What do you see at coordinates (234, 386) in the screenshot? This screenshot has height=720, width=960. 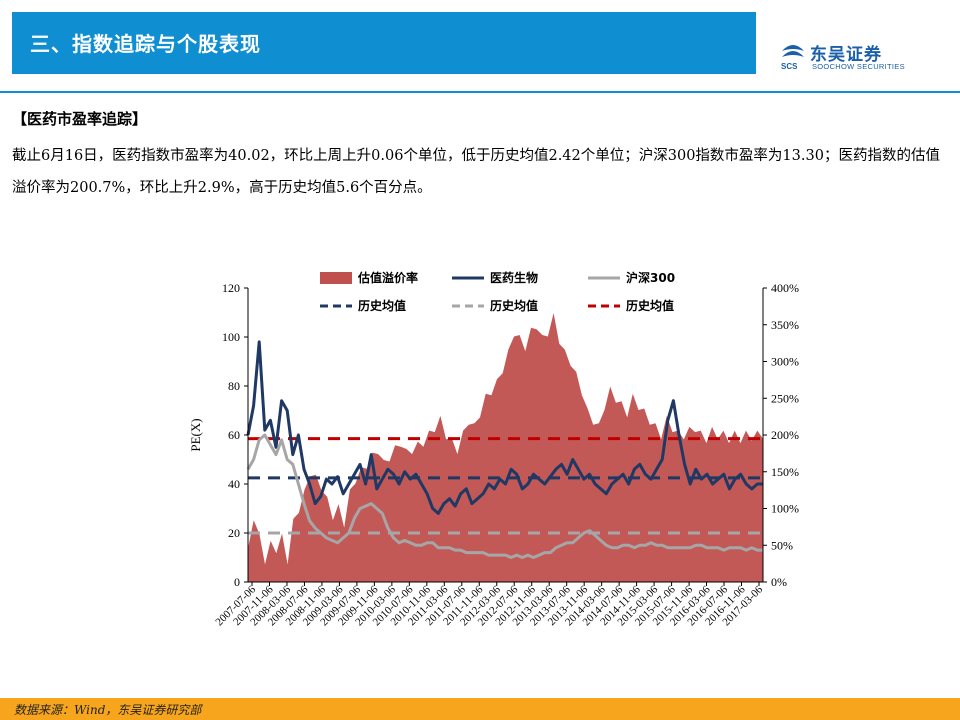 I see `left-tick-label: 80` at bounding box center [234, 386].